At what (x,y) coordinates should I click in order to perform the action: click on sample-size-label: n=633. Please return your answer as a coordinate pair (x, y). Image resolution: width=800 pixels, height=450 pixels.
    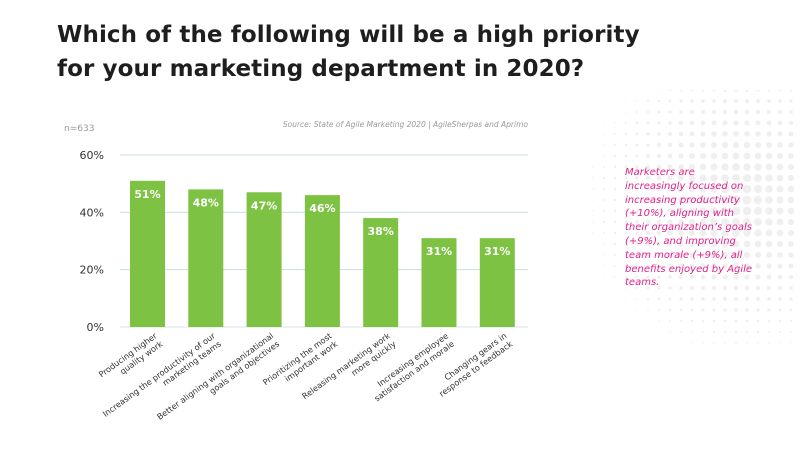
    Looking at the image, I should click on (79, 129).